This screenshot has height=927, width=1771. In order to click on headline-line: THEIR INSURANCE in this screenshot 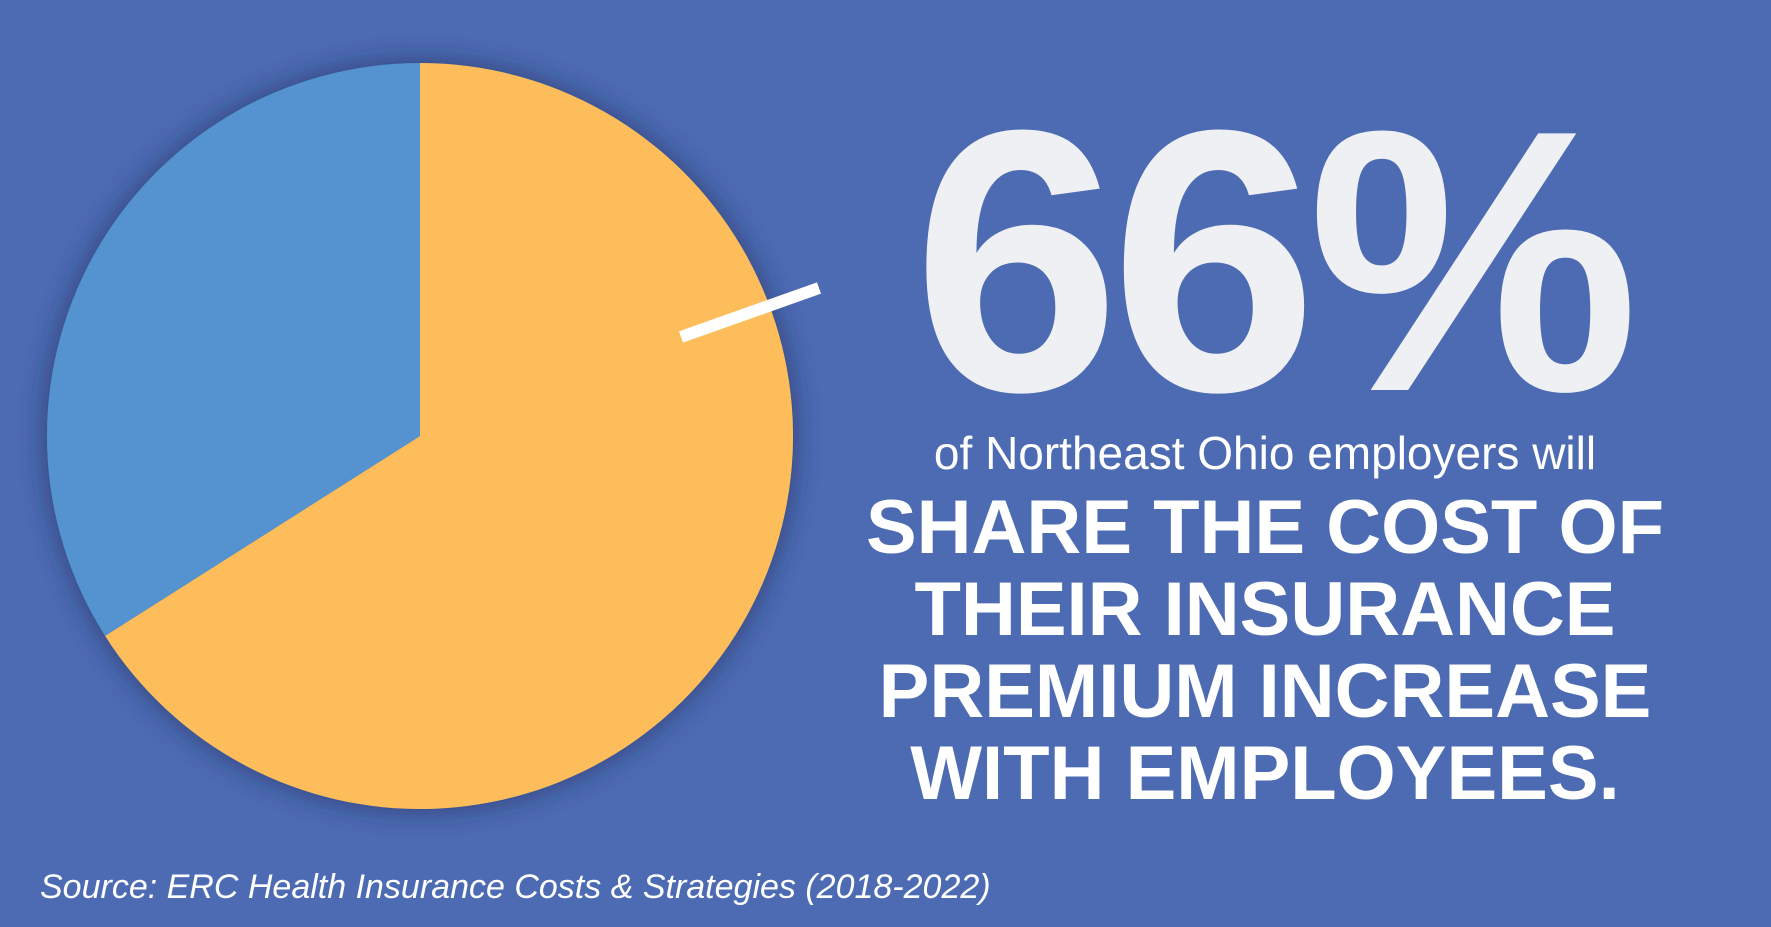, I will do `click(1265, 609)`.